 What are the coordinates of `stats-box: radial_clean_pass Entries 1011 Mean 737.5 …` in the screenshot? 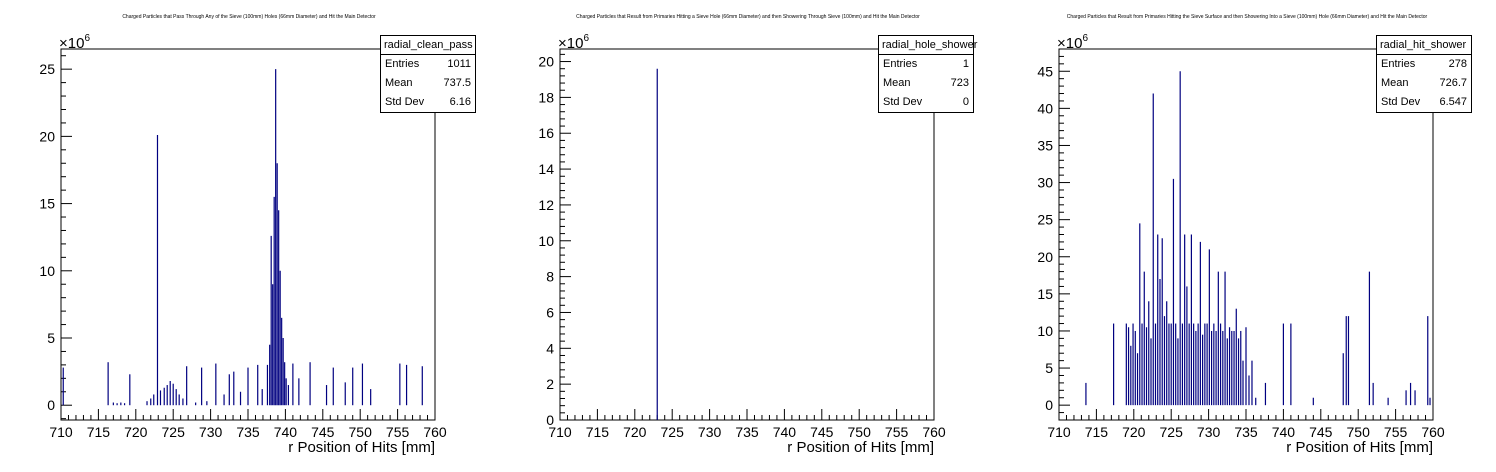 It's located at (428, 74).